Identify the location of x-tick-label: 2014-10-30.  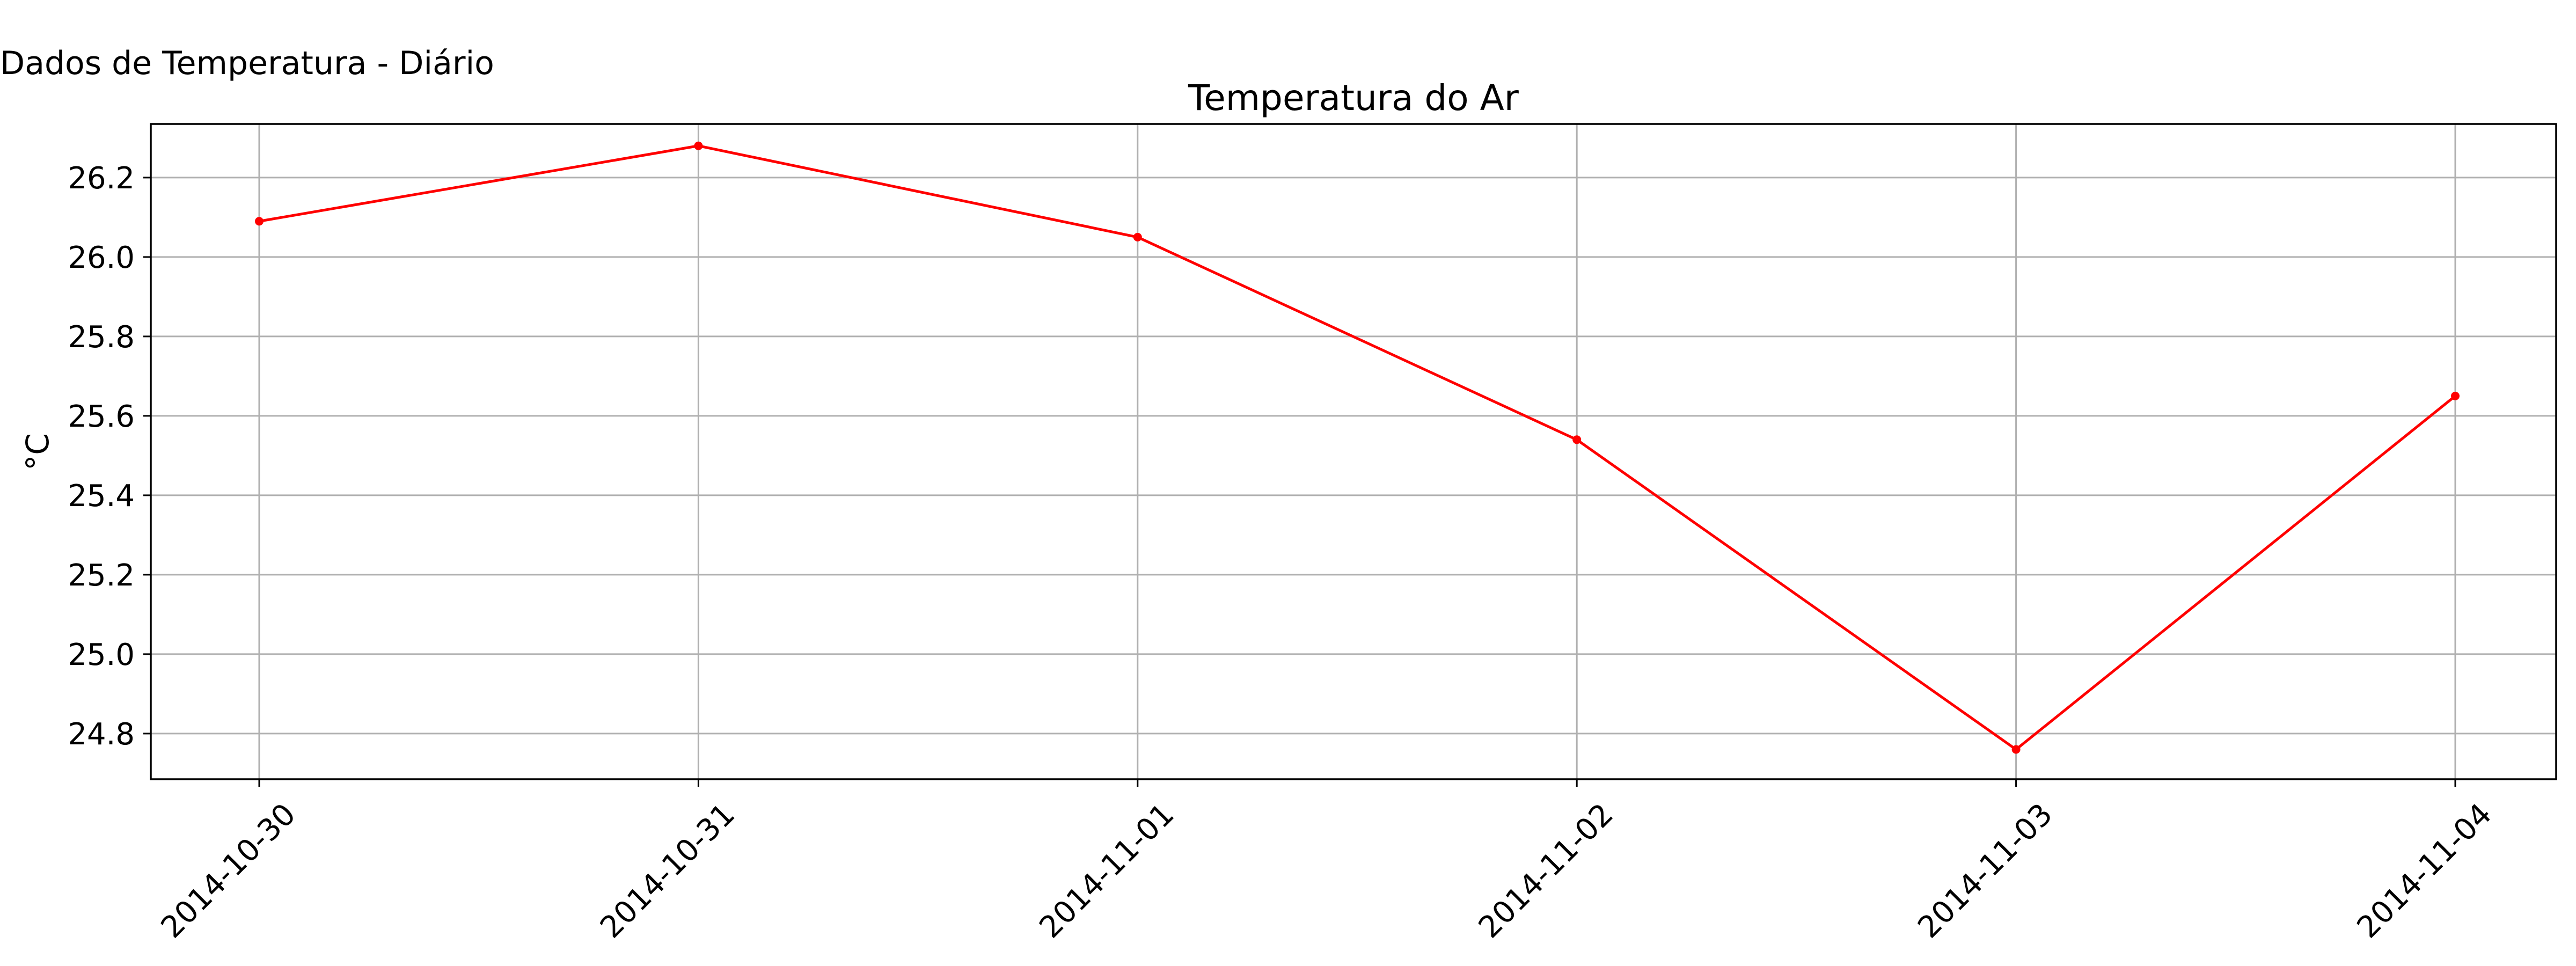
(229, 871).